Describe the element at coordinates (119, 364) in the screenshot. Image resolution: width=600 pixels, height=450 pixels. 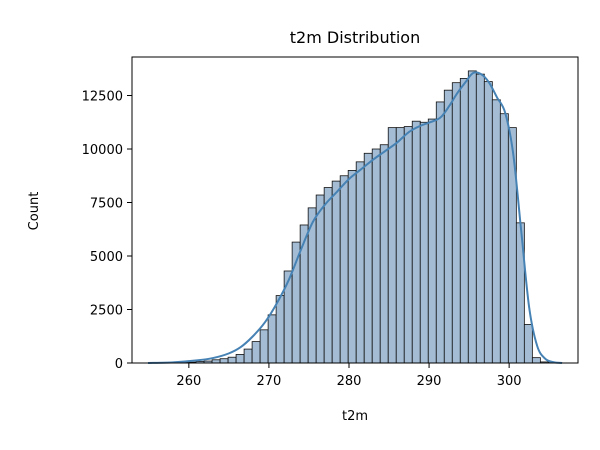
I see `y-tick-label: 0` at that location.